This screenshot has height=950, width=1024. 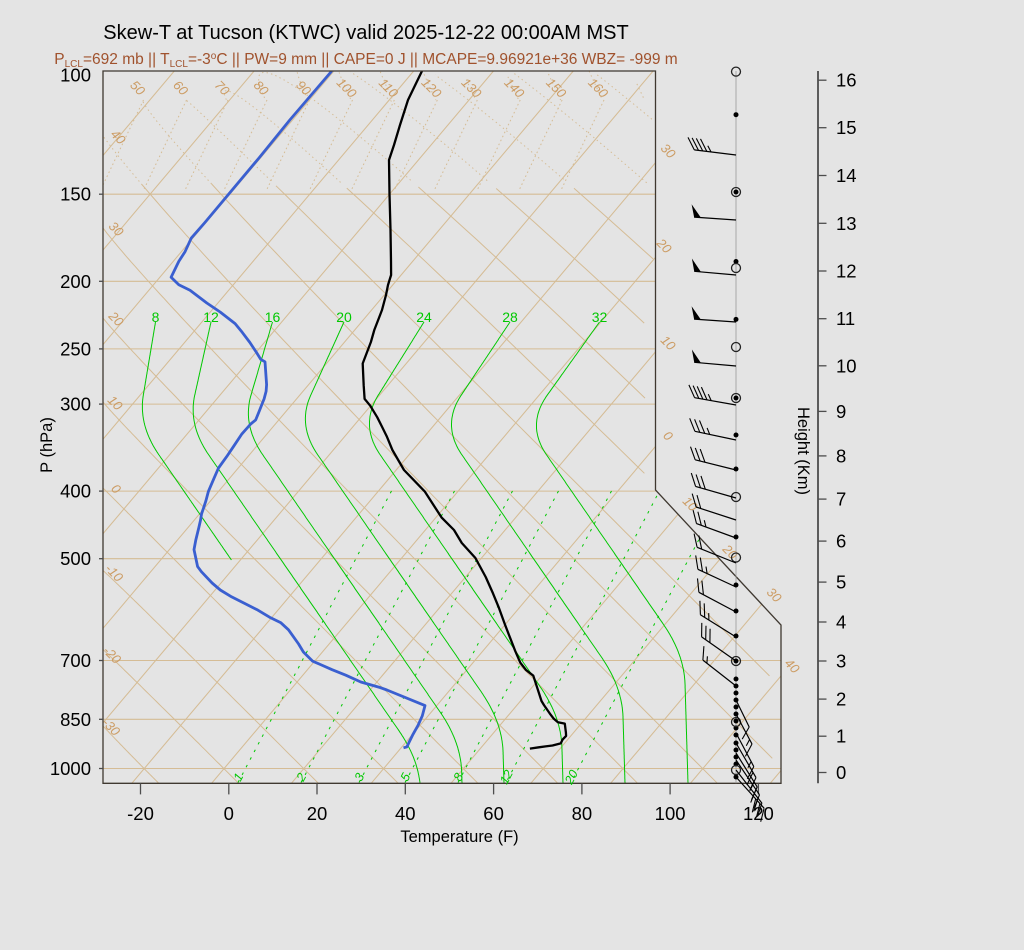 I want to click on svg-text: Temperature (F), so click(x=459, y=837).